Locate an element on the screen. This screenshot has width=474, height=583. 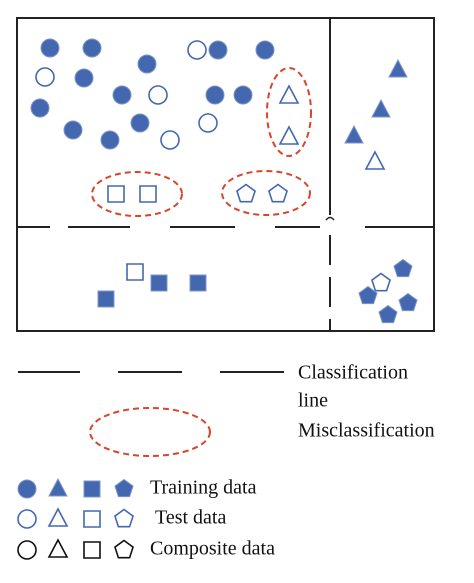
misclassification-ellipses is located at coordinates (201, 142).